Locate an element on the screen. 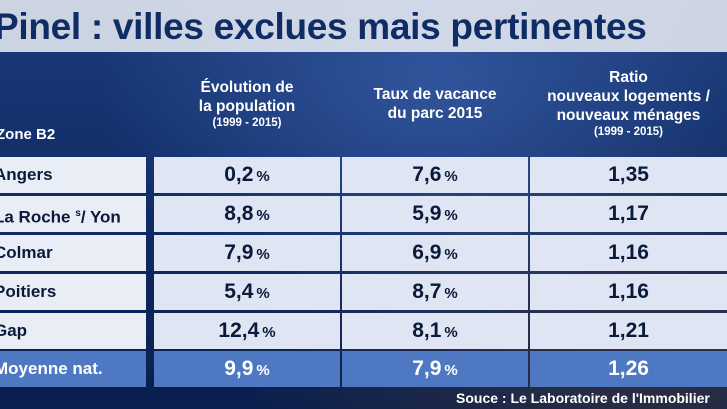 This screenshot has width=727, height=409. page-title: Pinel : villes exclues mais pertinentes is located at coordinates (323, 26).